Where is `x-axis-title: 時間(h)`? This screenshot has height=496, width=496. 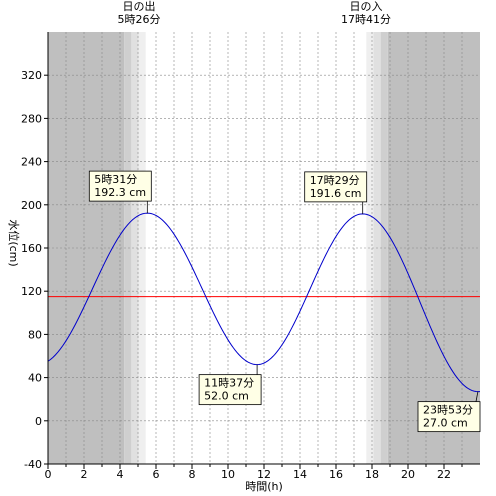 x-axis-title: 時間(h) is located at coordinates (264, 486).